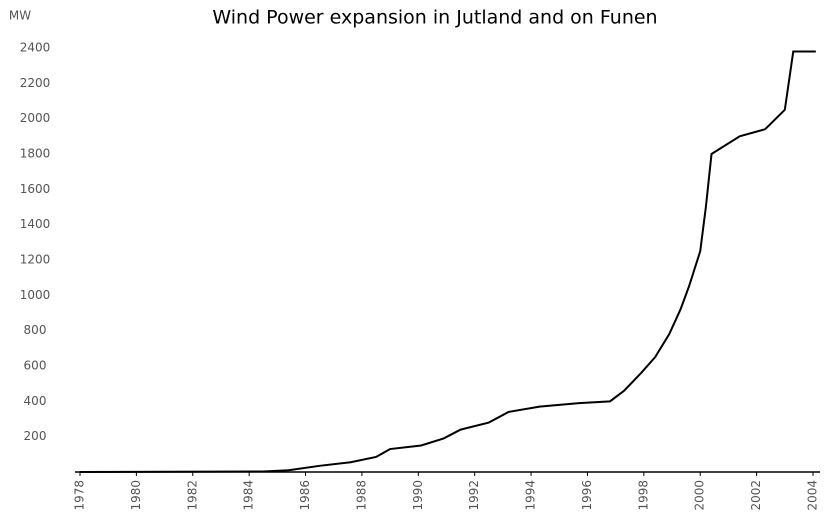 The height and width of the screenshot is (521, 825). Describe the element at coordinates (418, 495) in the screenshot. I see `x-tick-label: 1990` at that location.